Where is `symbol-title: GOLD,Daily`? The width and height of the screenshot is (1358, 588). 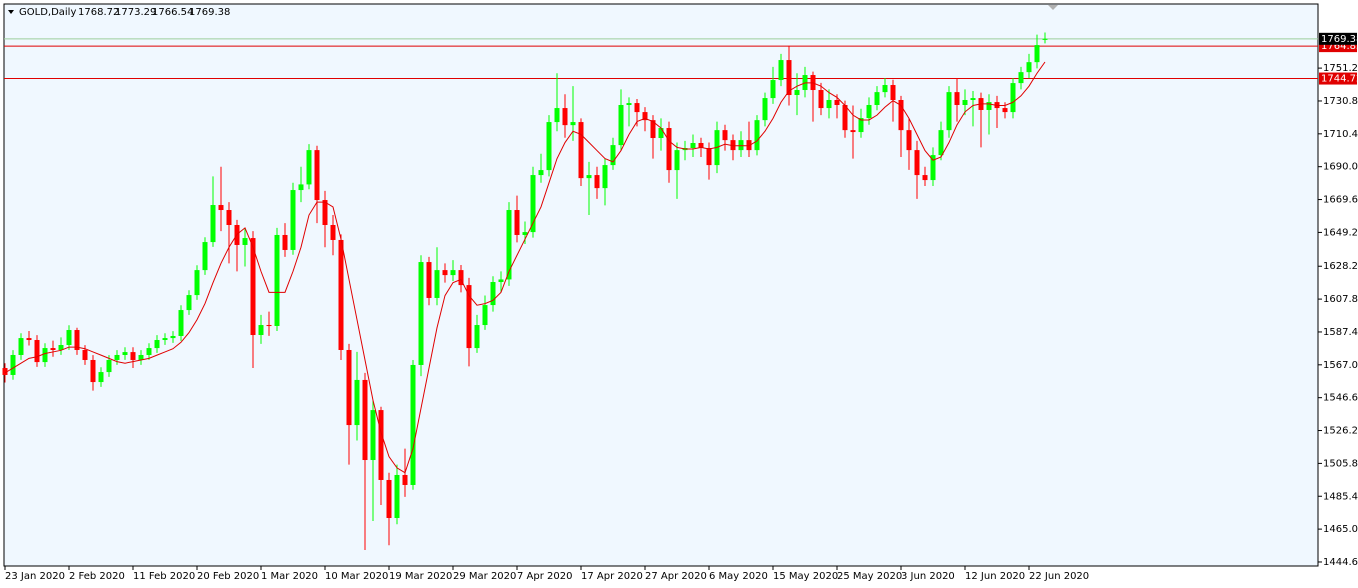 symbol-title: GOLD,Daily is located at coordinates (47, 12).